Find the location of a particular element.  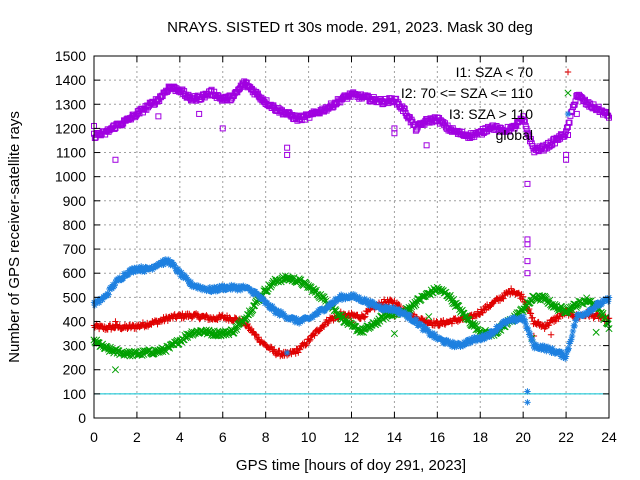

y-tick-label: 1000 is located at coordinates (70, 177).